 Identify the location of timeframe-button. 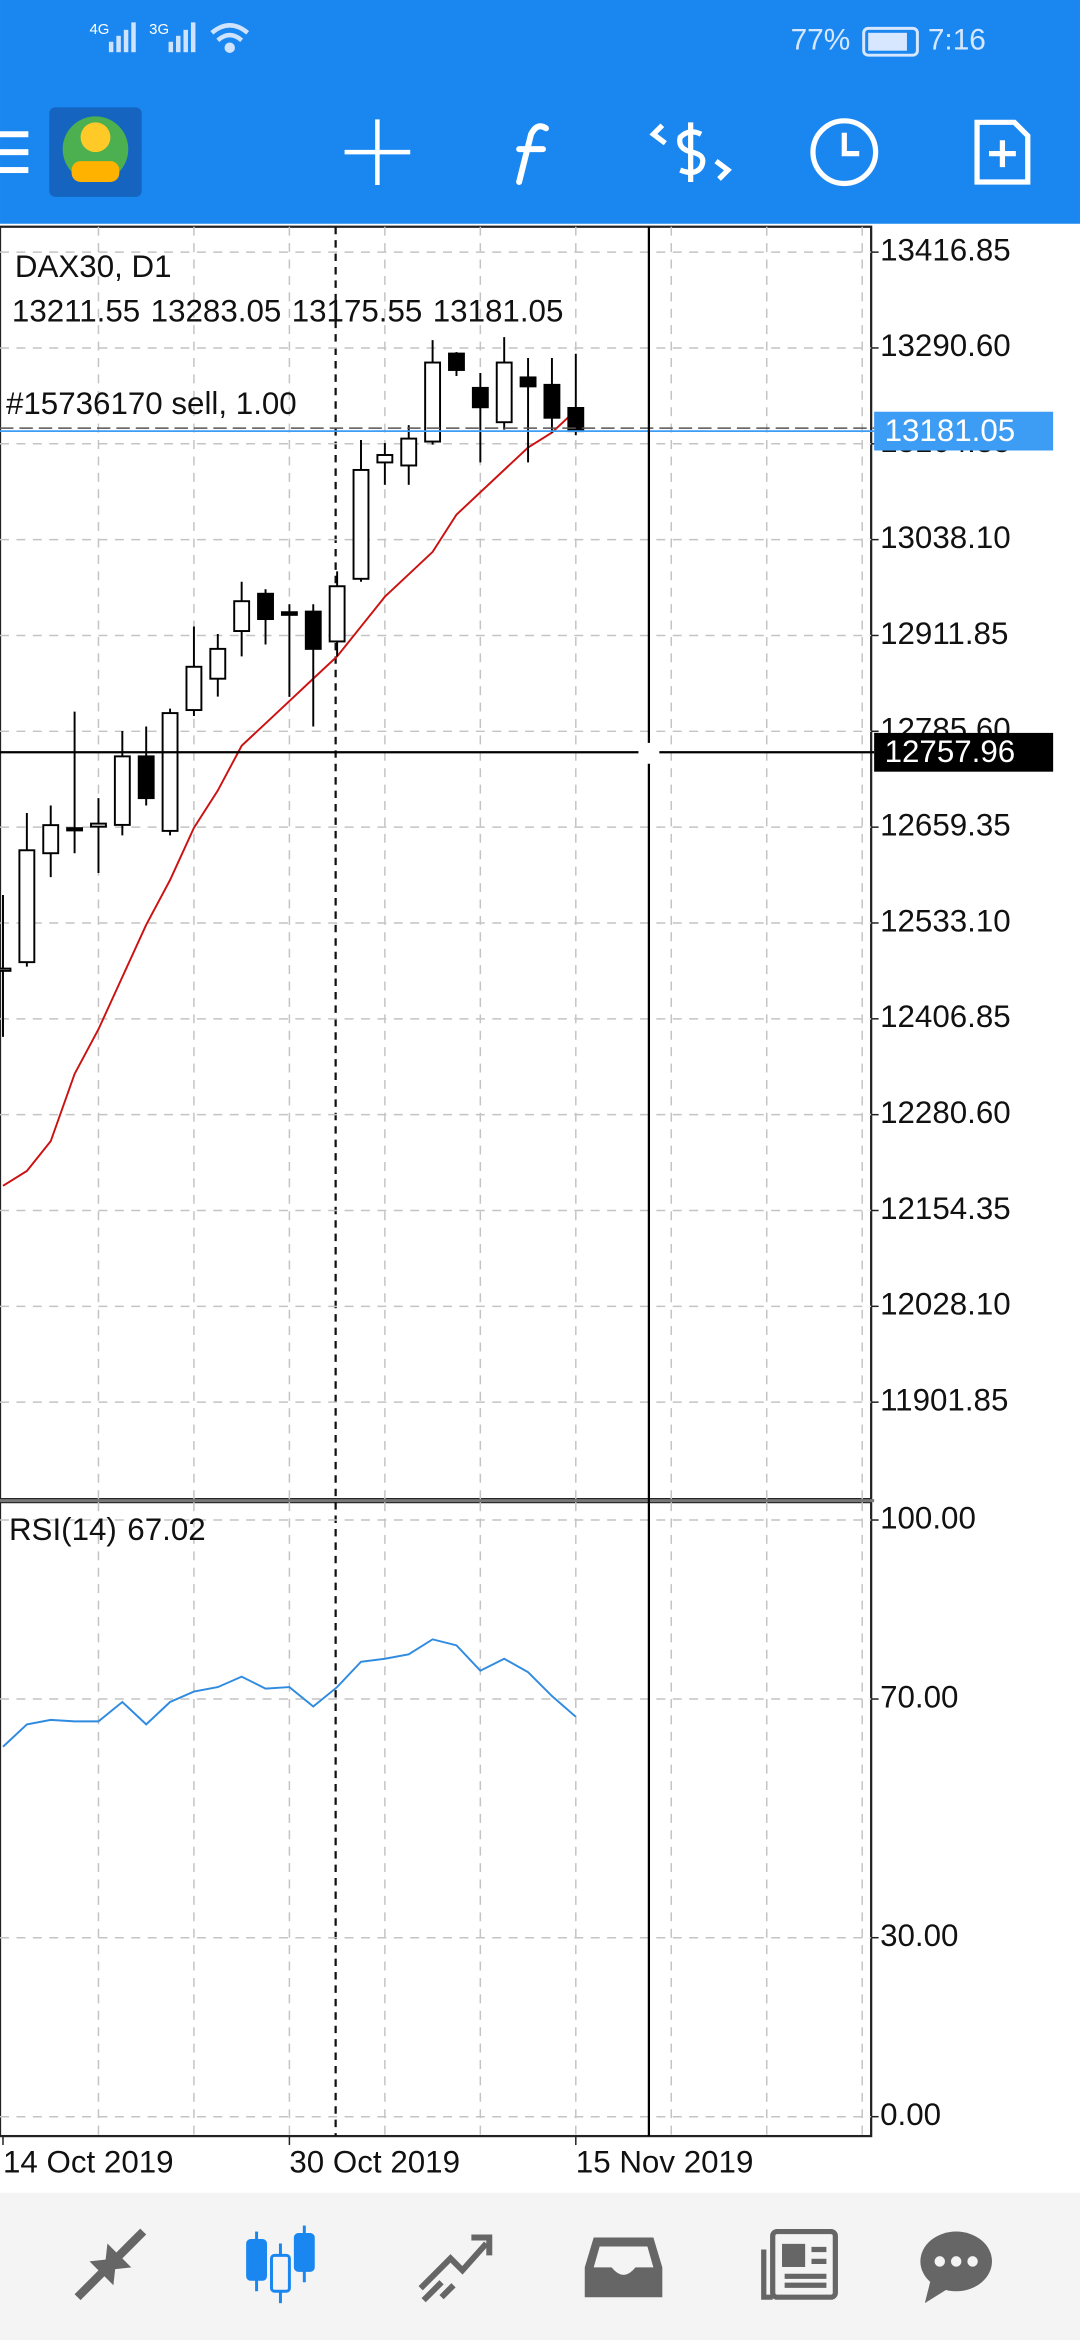
(844, 152).